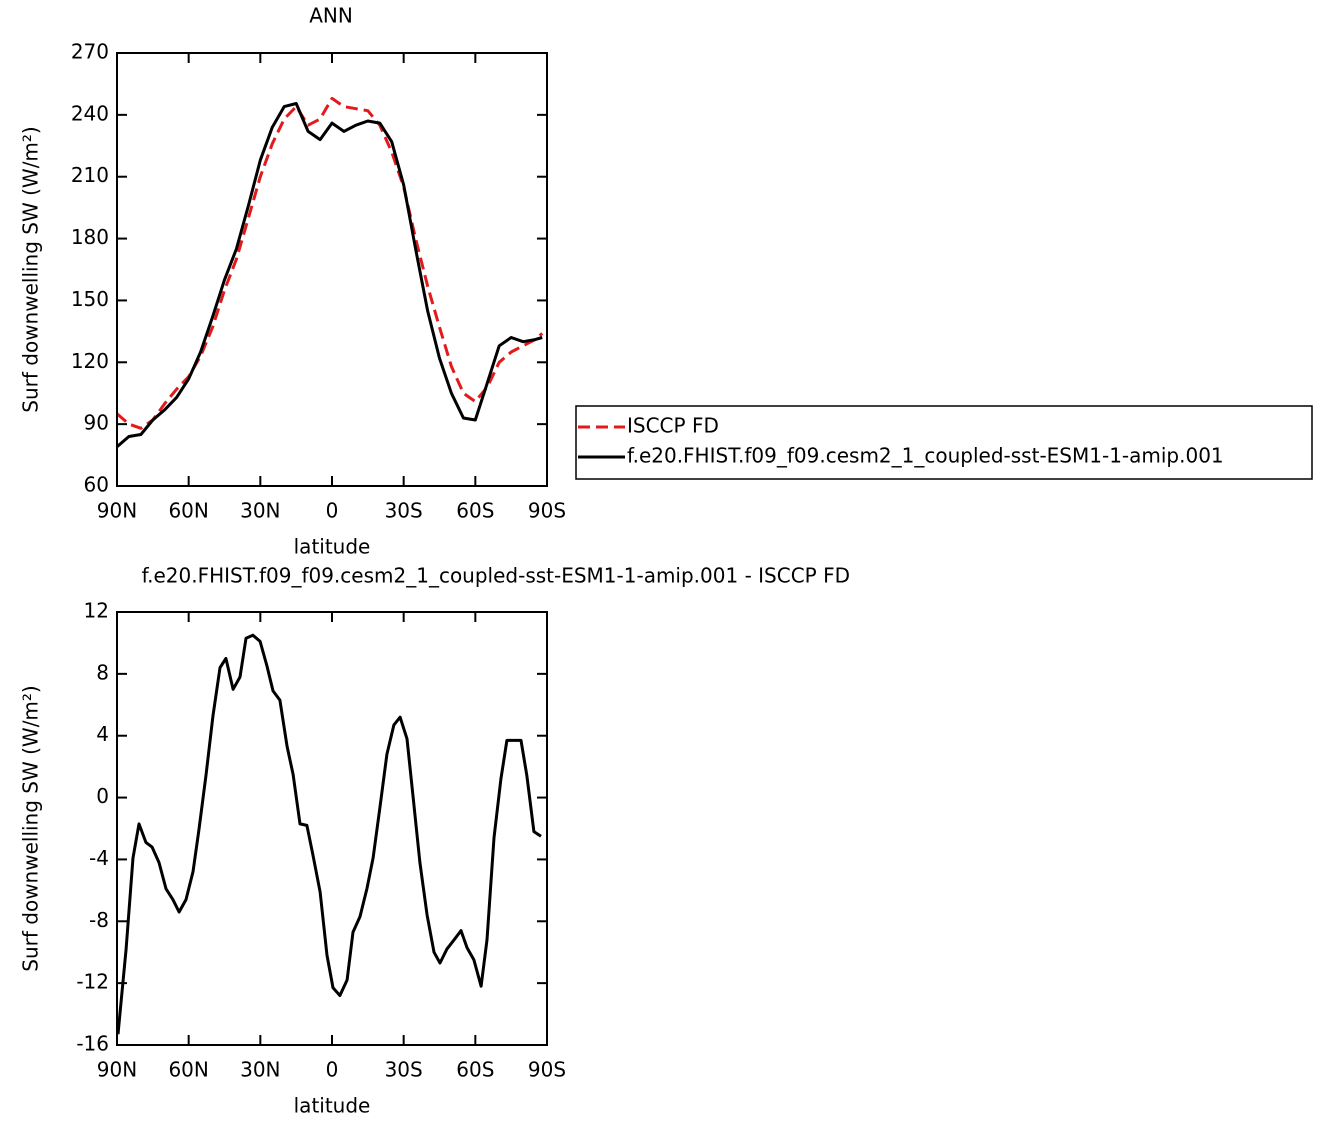 This screenshot has width=1320, height=1121. What do you see at coordinates (90, 175) in the screenshot?
I see `y-tick-label: 210` at bounding box center [90, 175].